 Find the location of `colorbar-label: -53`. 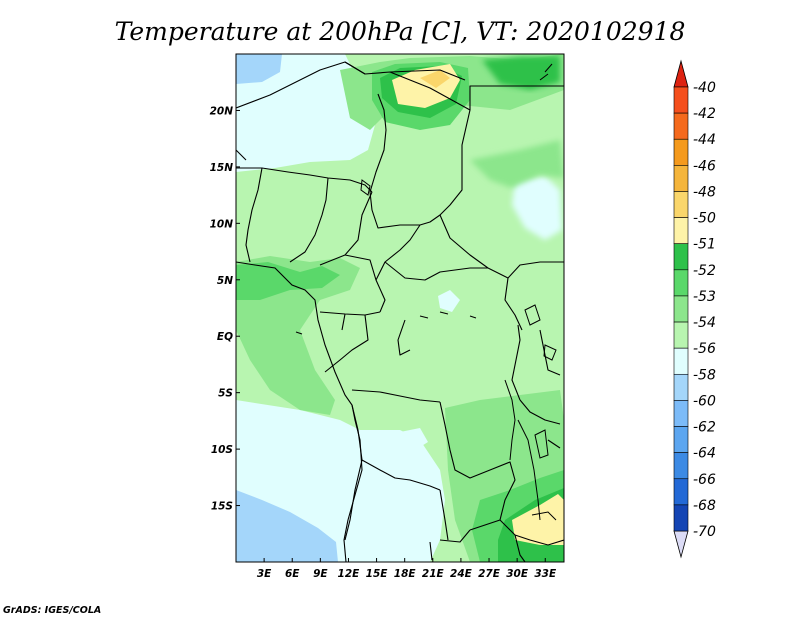

colorbar-label: -53 is located at coordinates (704, 297).